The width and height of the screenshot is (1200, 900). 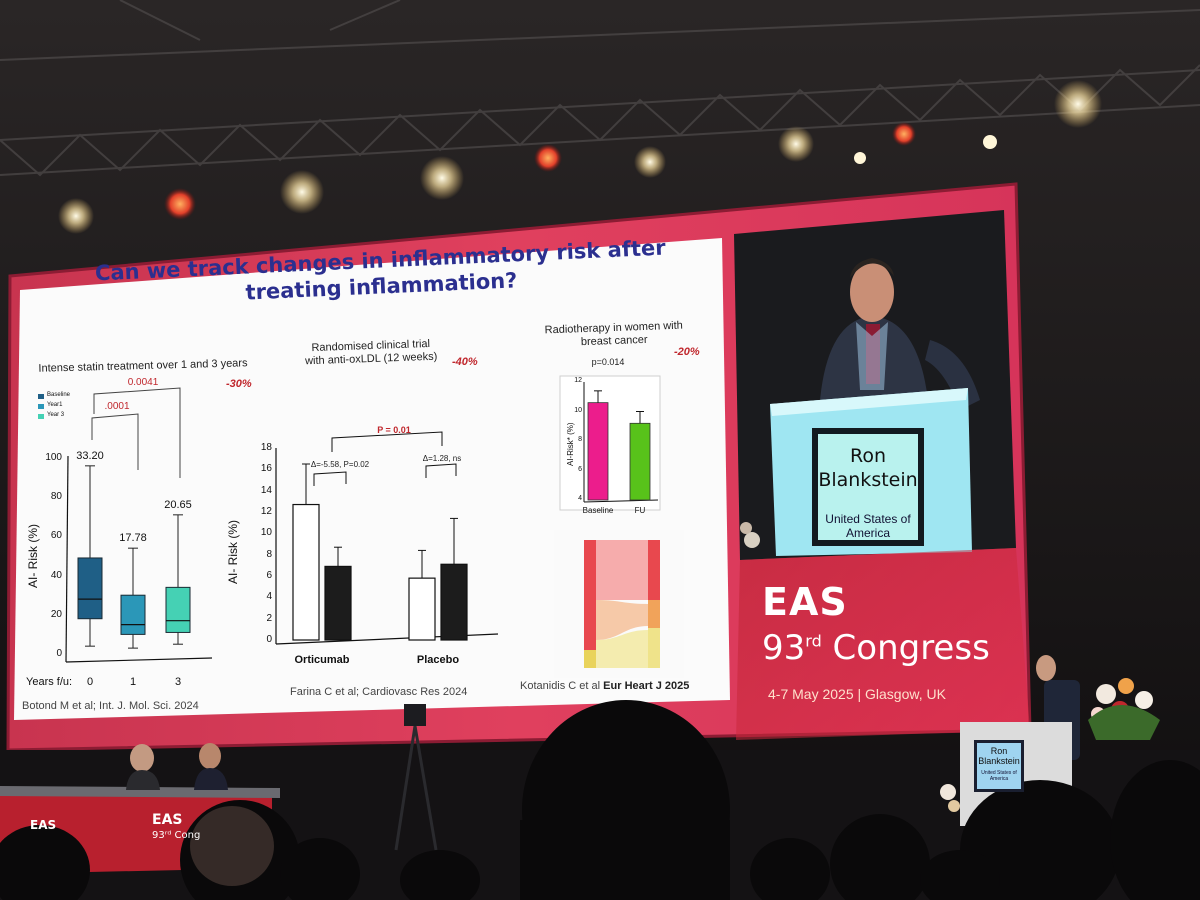 What do you see at coordinates (176, 835) in the screenshot?
I see `desk-logo-congress-sub: 93ʳᵈ Cong` at bounding box center [176, 835].